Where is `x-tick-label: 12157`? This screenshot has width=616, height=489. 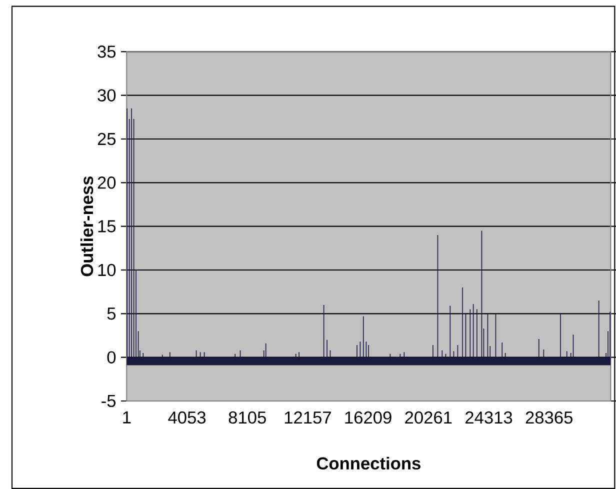 x-tick-label: 12157 is located at coordinates (307, 417).